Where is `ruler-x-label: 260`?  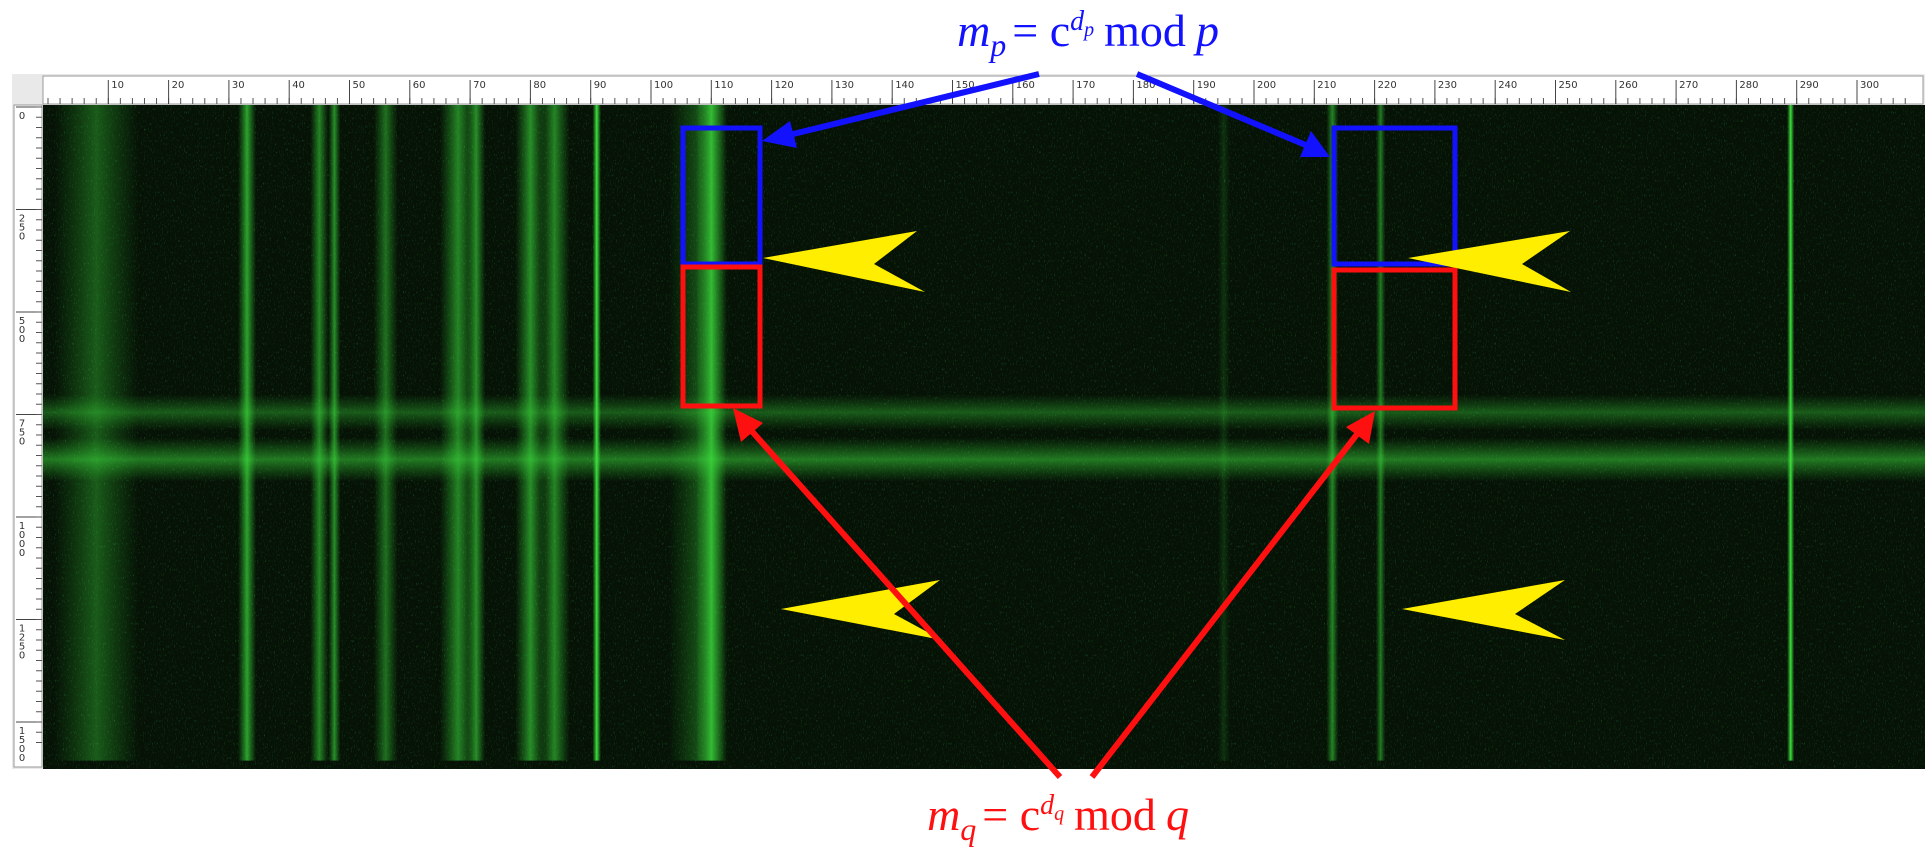
ruler-x-label: 260 is located at coordinates (1628, 85).